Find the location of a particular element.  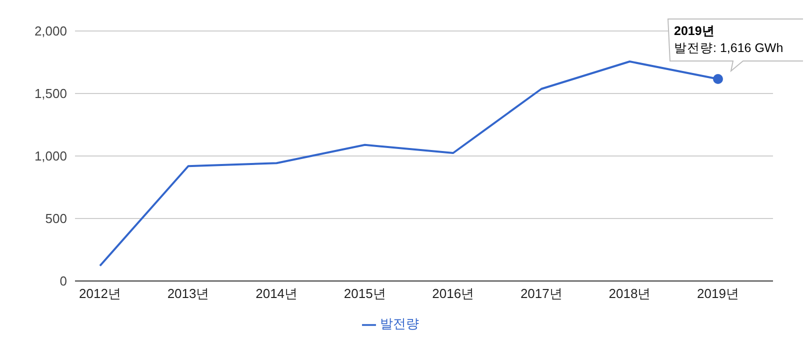

x-tick-label: 2013년 is located at coordinates (188, 294).